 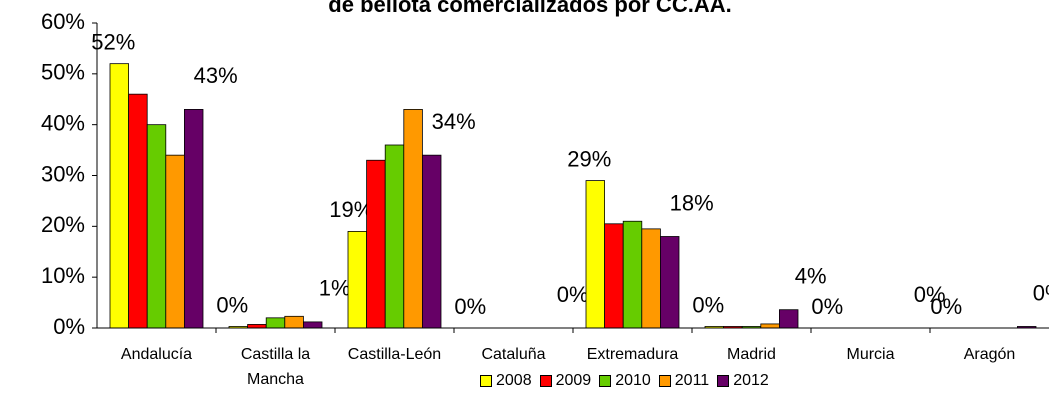 I want to click on x-tick-label: Andalucía, so click(x=156, y=354).